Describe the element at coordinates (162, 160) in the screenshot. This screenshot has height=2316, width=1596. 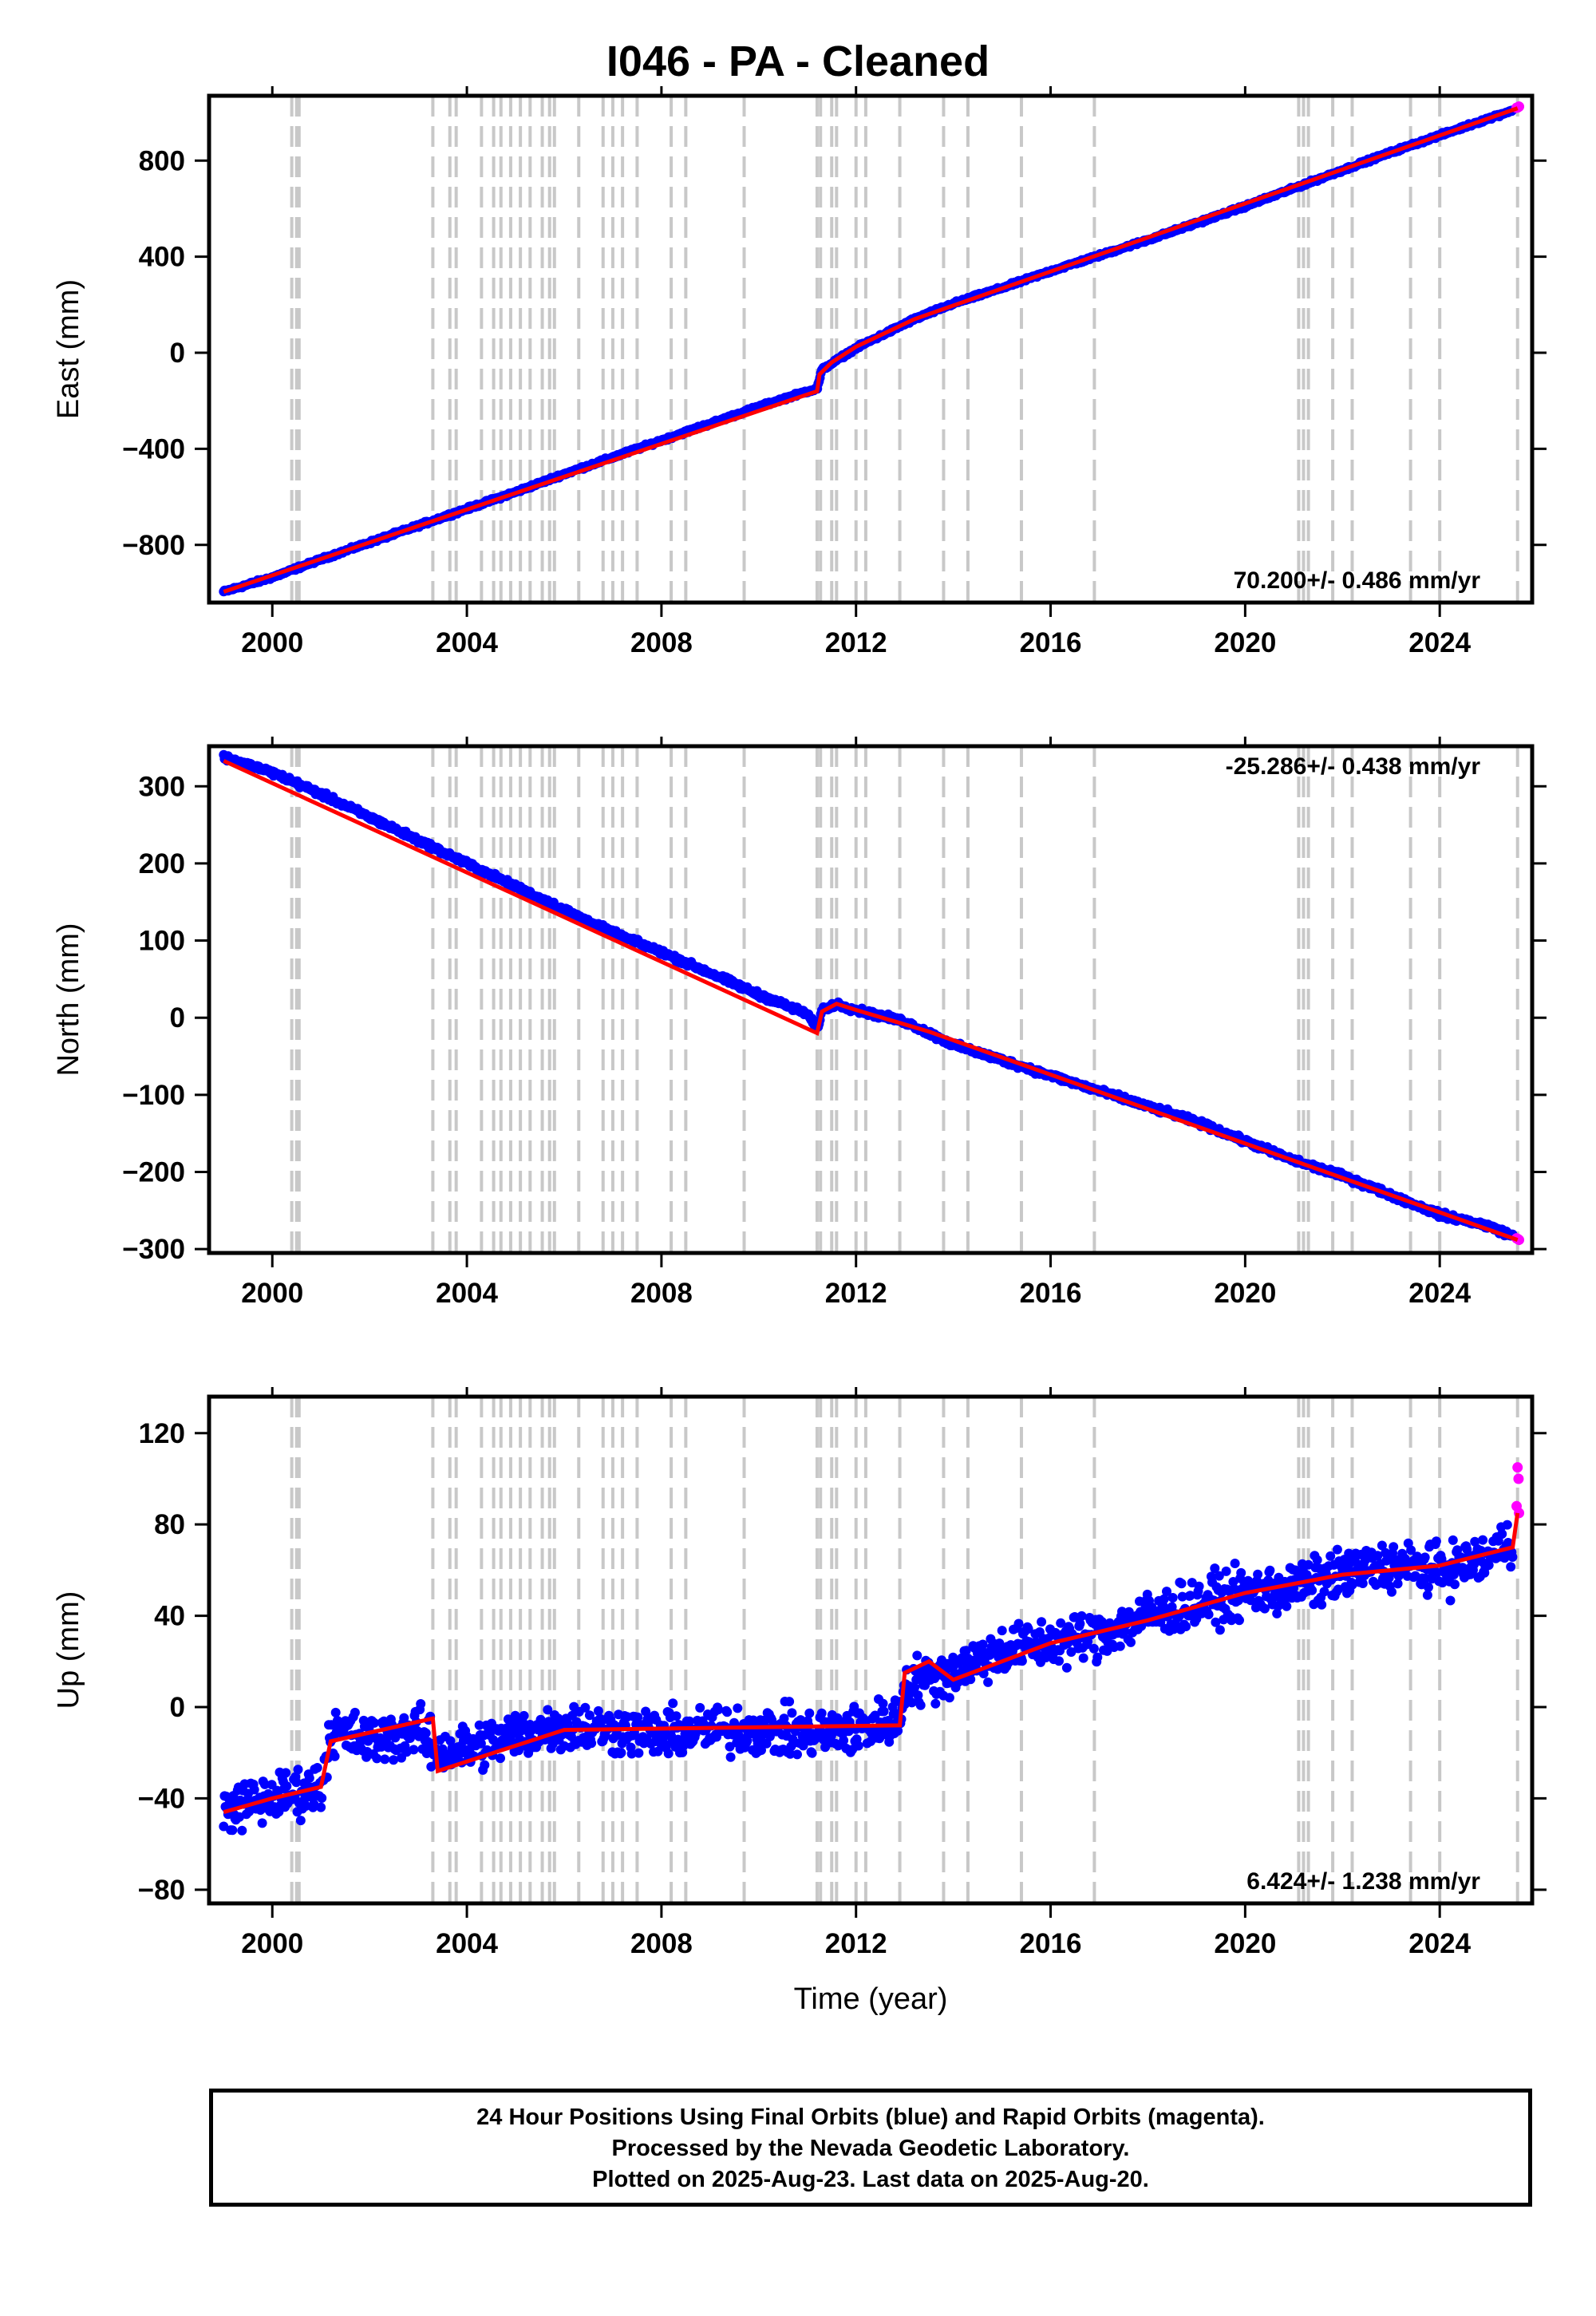
I see `y-tick-label: 800` at that location.